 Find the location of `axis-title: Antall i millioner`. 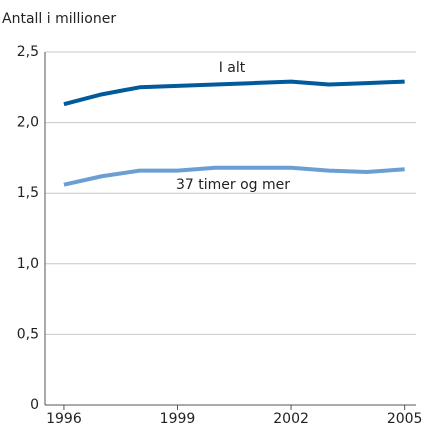

axis-title: Antall i millioner is located at coordinates (59, 19).